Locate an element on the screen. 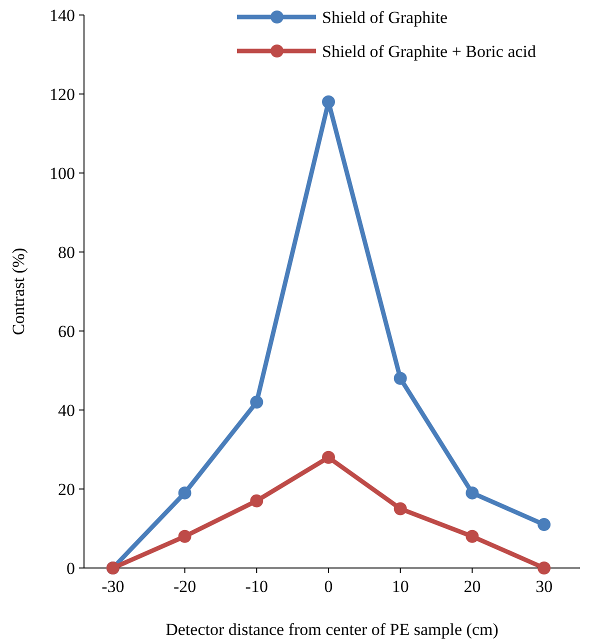 The height and width of the screenshot is (643, 591). y-tick-label: 20 is located at coordinates (66, 489).